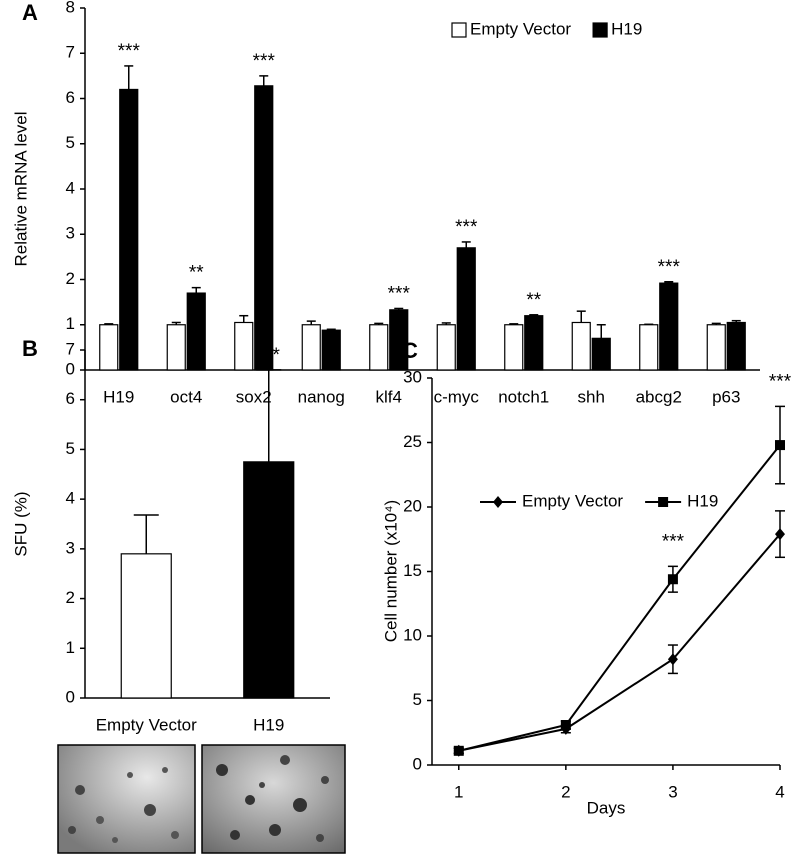 This screenshot has height=855, width=800. What do you see at coordinates (186, 396) in the screenshot?
I see `x-tick-label: oct4` at bounding box center [186, 396].